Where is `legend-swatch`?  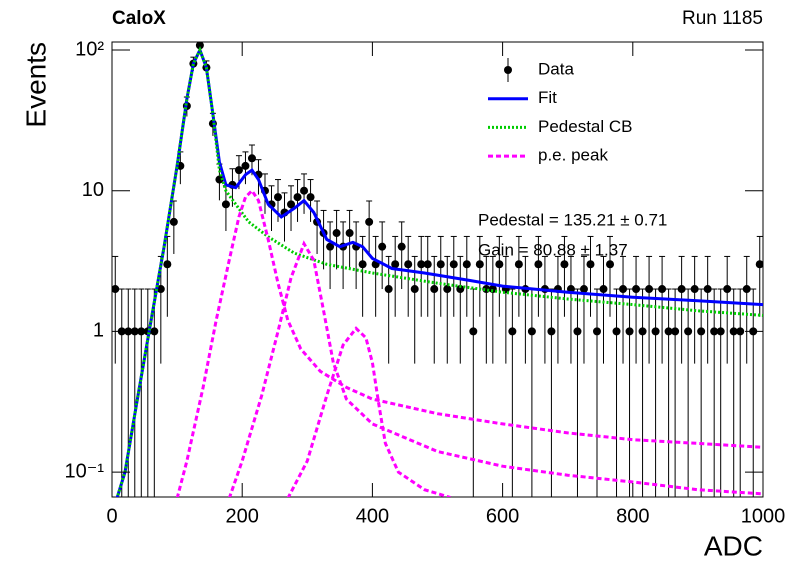 legend-swatch is located at coordinates (508, 70).